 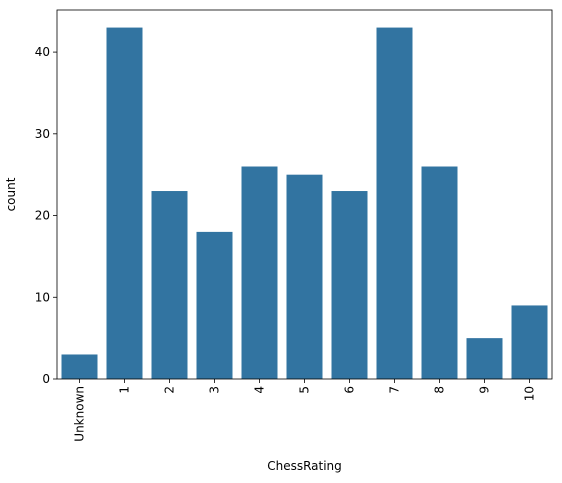 I want to click on x-tick-label: 7, so click(x=395, y=390).